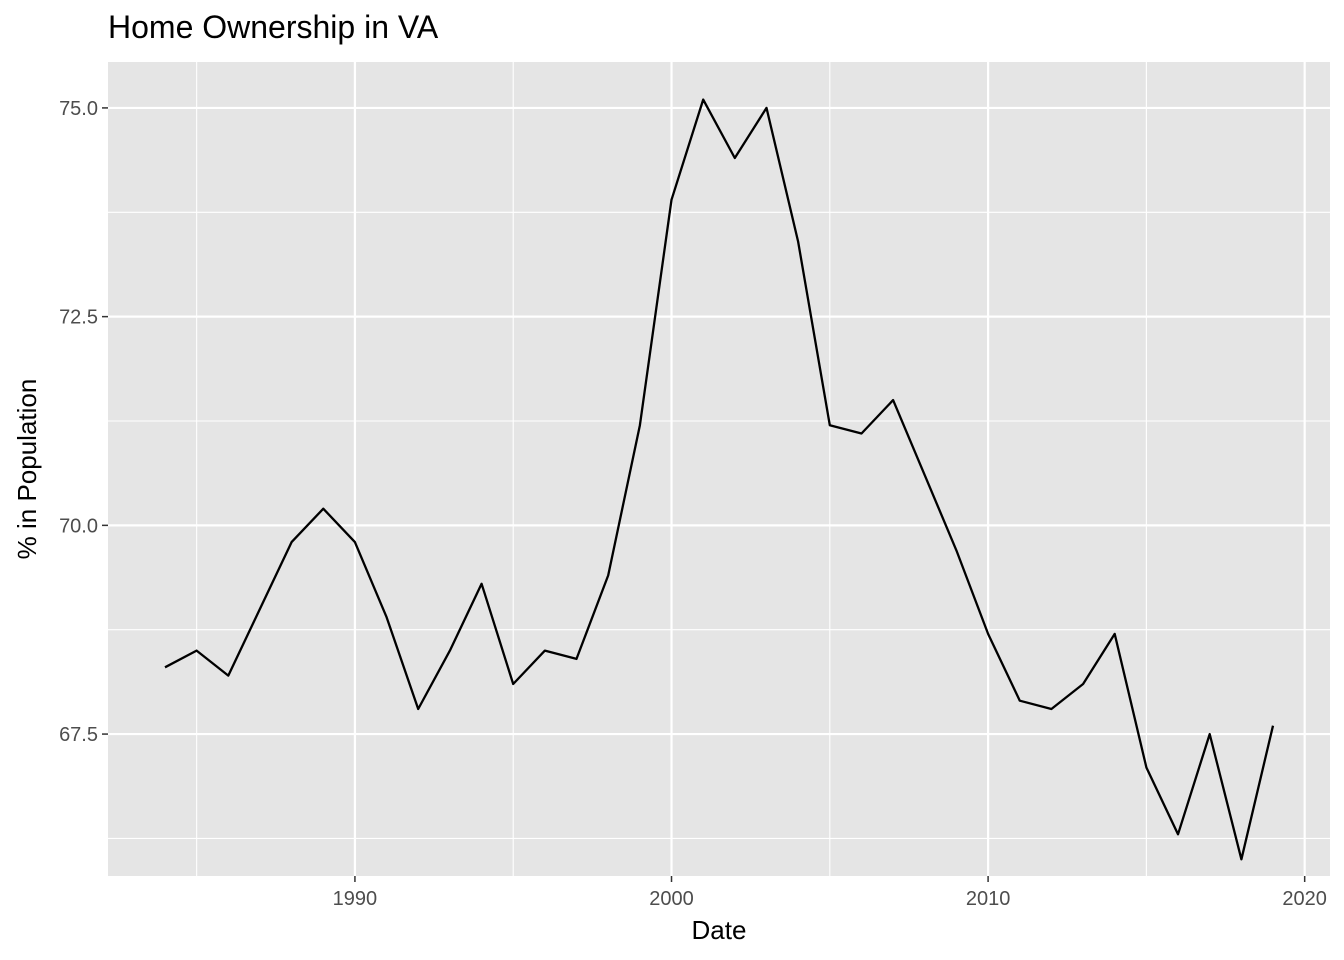  What do you see at coordinates (78, 735) in the screenshot?
I see `y-tick-label: 67.5` at bounding box center [78, 735].